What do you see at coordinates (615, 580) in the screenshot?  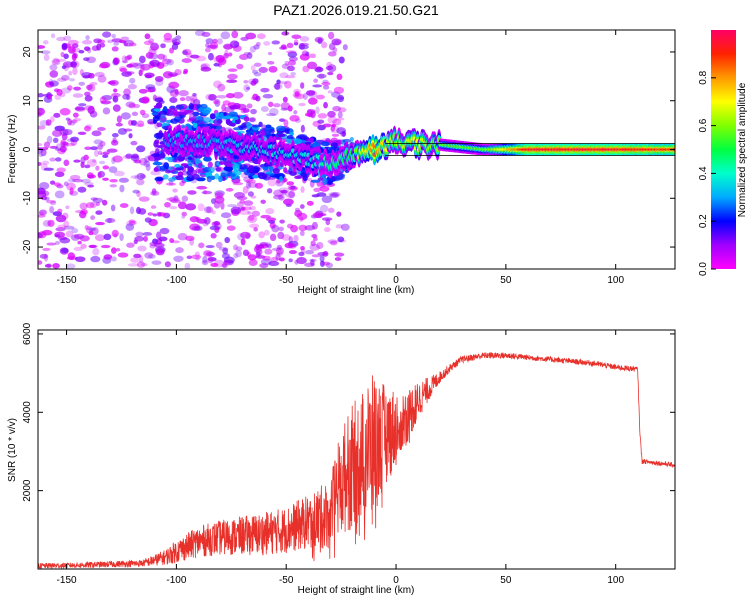 I see `bottom-x-tick-label: 100` at bounding box center [615, 580].